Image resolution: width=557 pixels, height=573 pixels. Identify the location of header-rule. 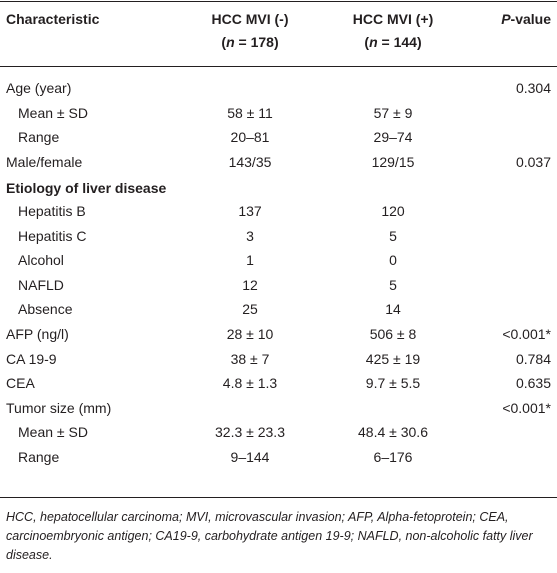
(278, 66).